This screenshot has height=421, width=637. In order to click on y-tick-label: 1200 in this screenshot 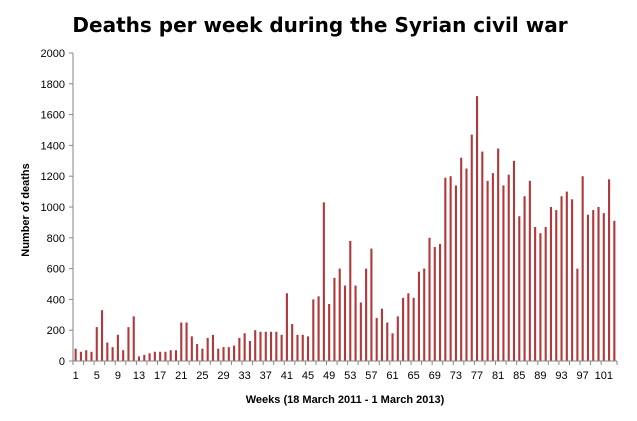, I will do `click(53, 177)`.